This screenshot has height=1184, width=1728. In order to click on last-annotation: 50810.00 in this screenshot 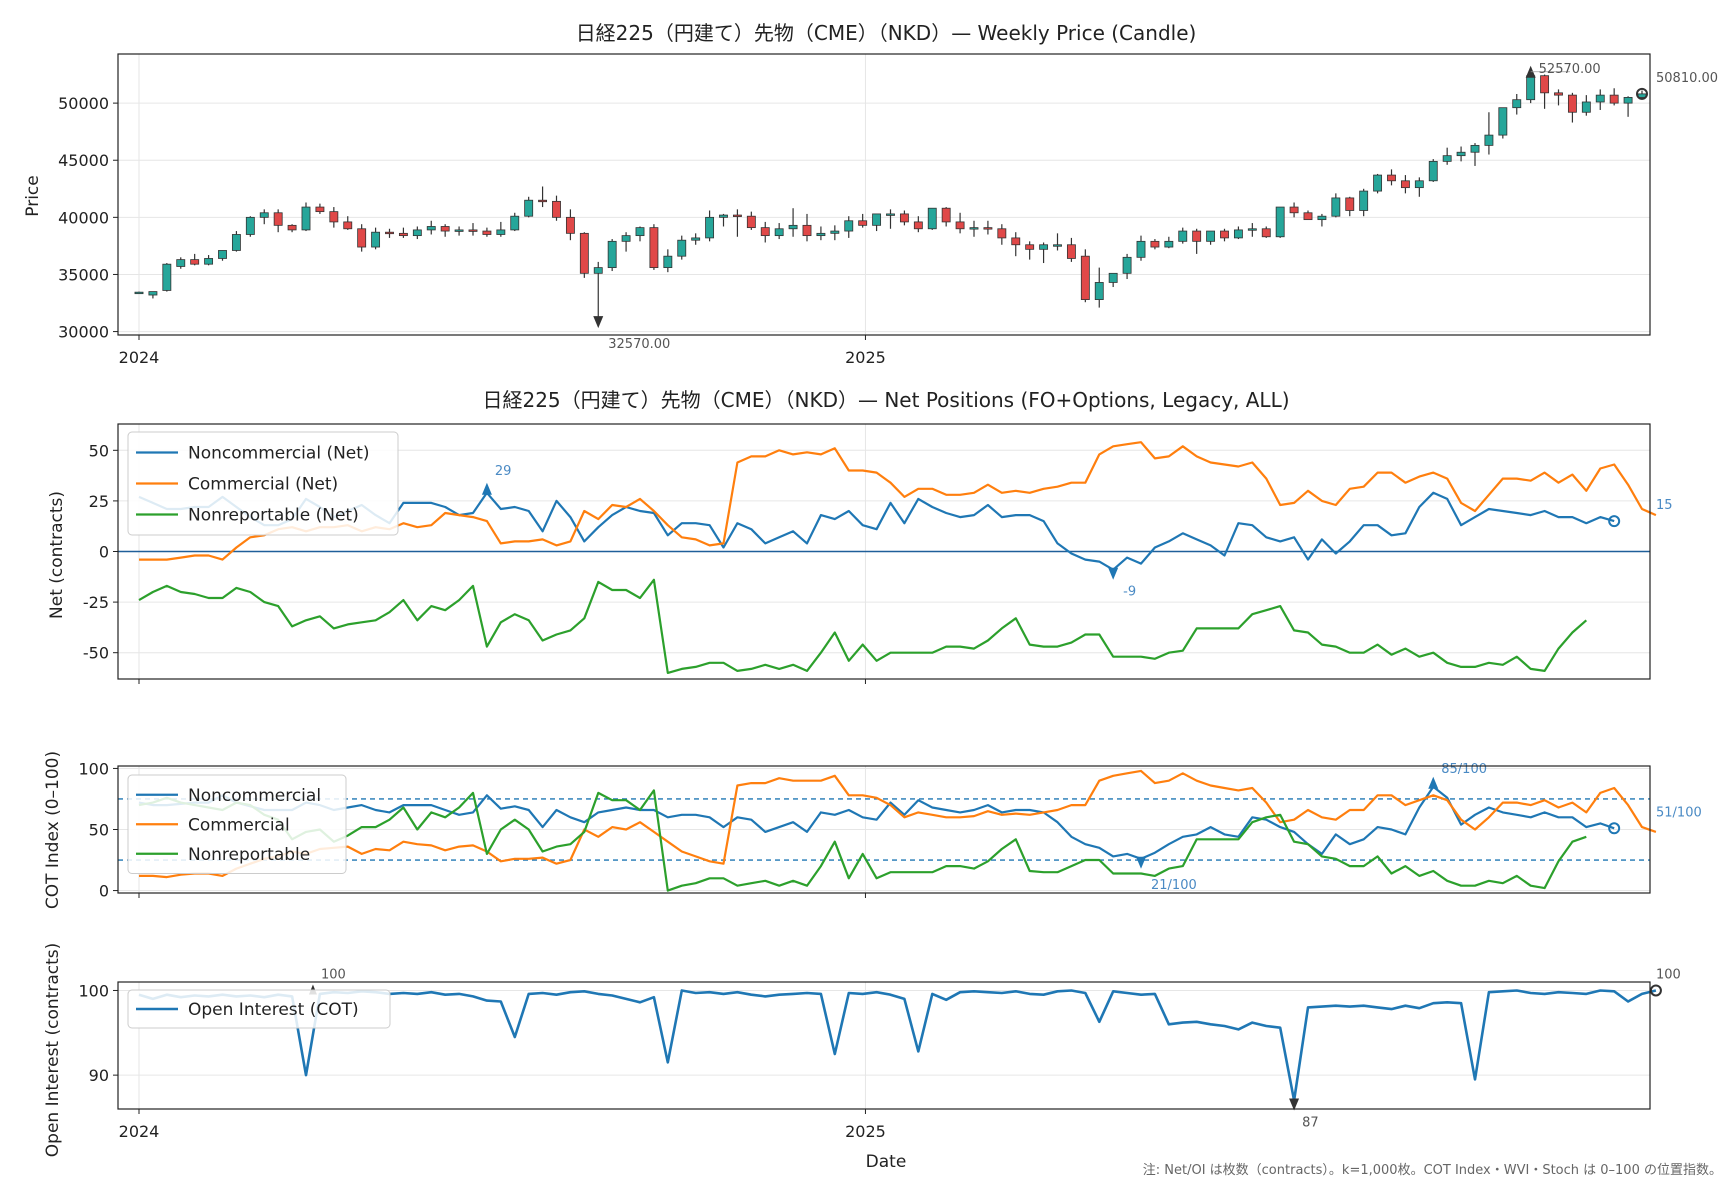, I will do `click(1687, 78)`.